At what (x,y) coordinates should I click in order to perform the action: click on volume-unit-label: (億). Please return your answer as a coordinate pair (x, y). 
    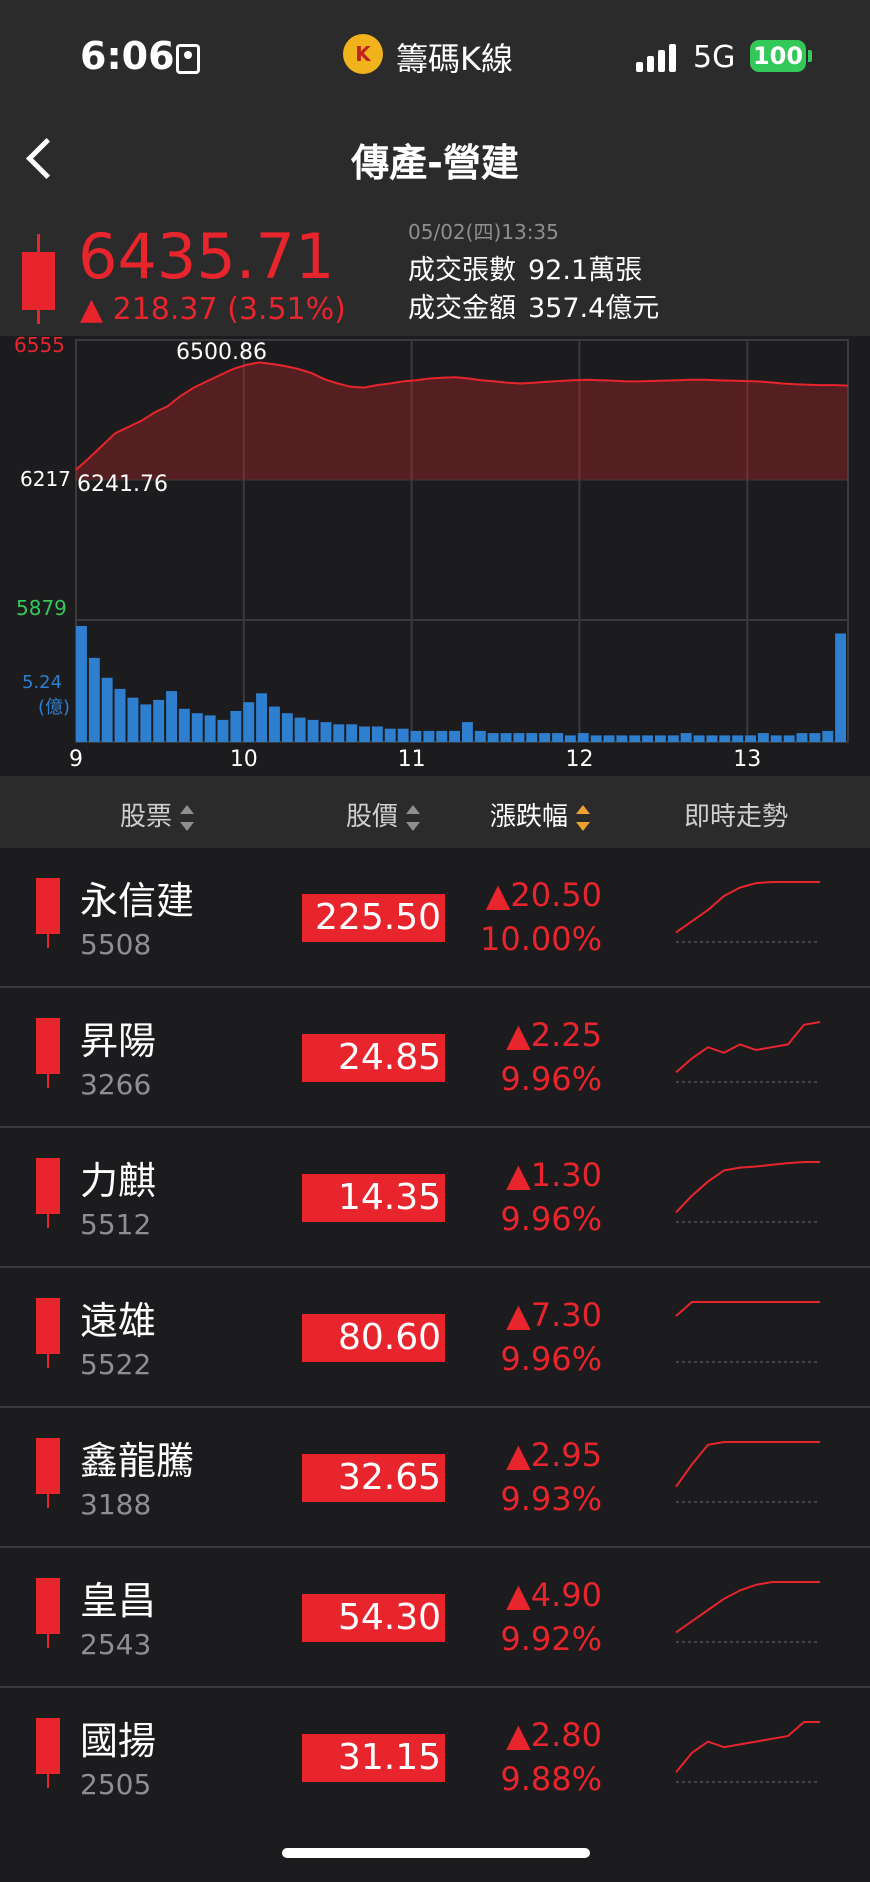
    Looking at the image, I should click on (54, 707).